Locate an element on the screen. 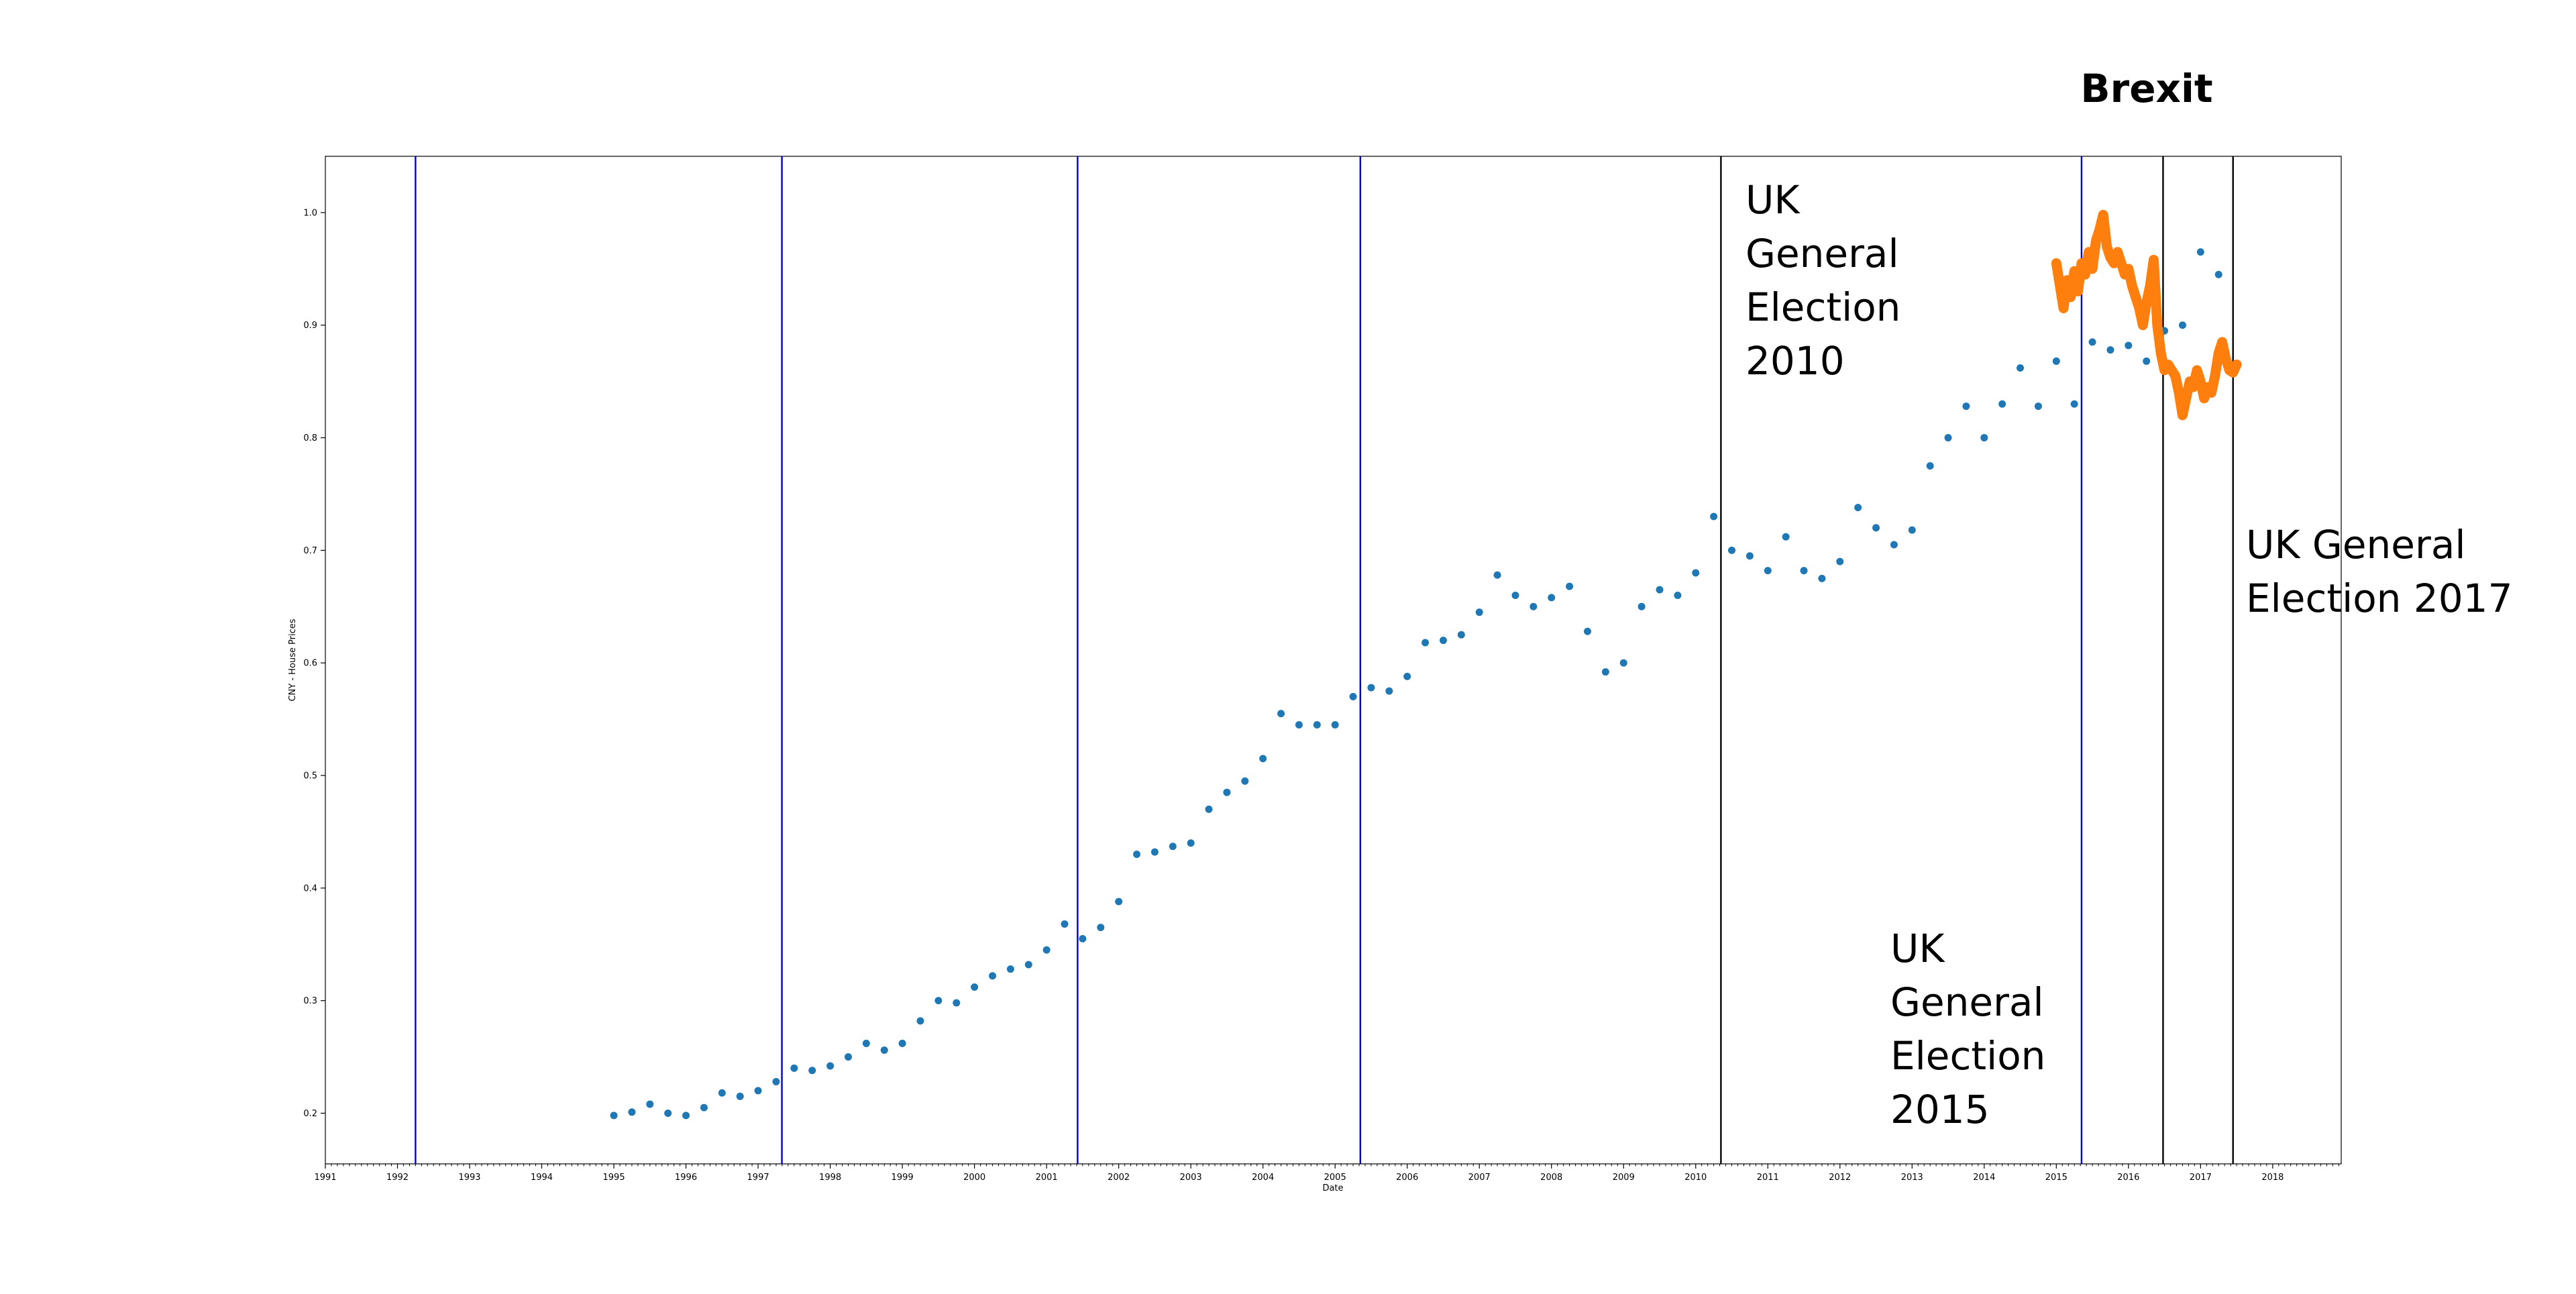 This screenshot has width=2576, height=1294. x-tick-label: 2005 is located at coordinates (1335, 1178).